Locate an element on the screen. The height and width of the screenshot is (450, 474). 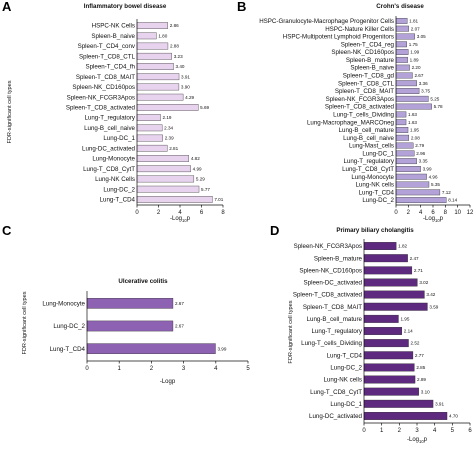
x-tick-label: 4 is located at coordinates (216, 369).